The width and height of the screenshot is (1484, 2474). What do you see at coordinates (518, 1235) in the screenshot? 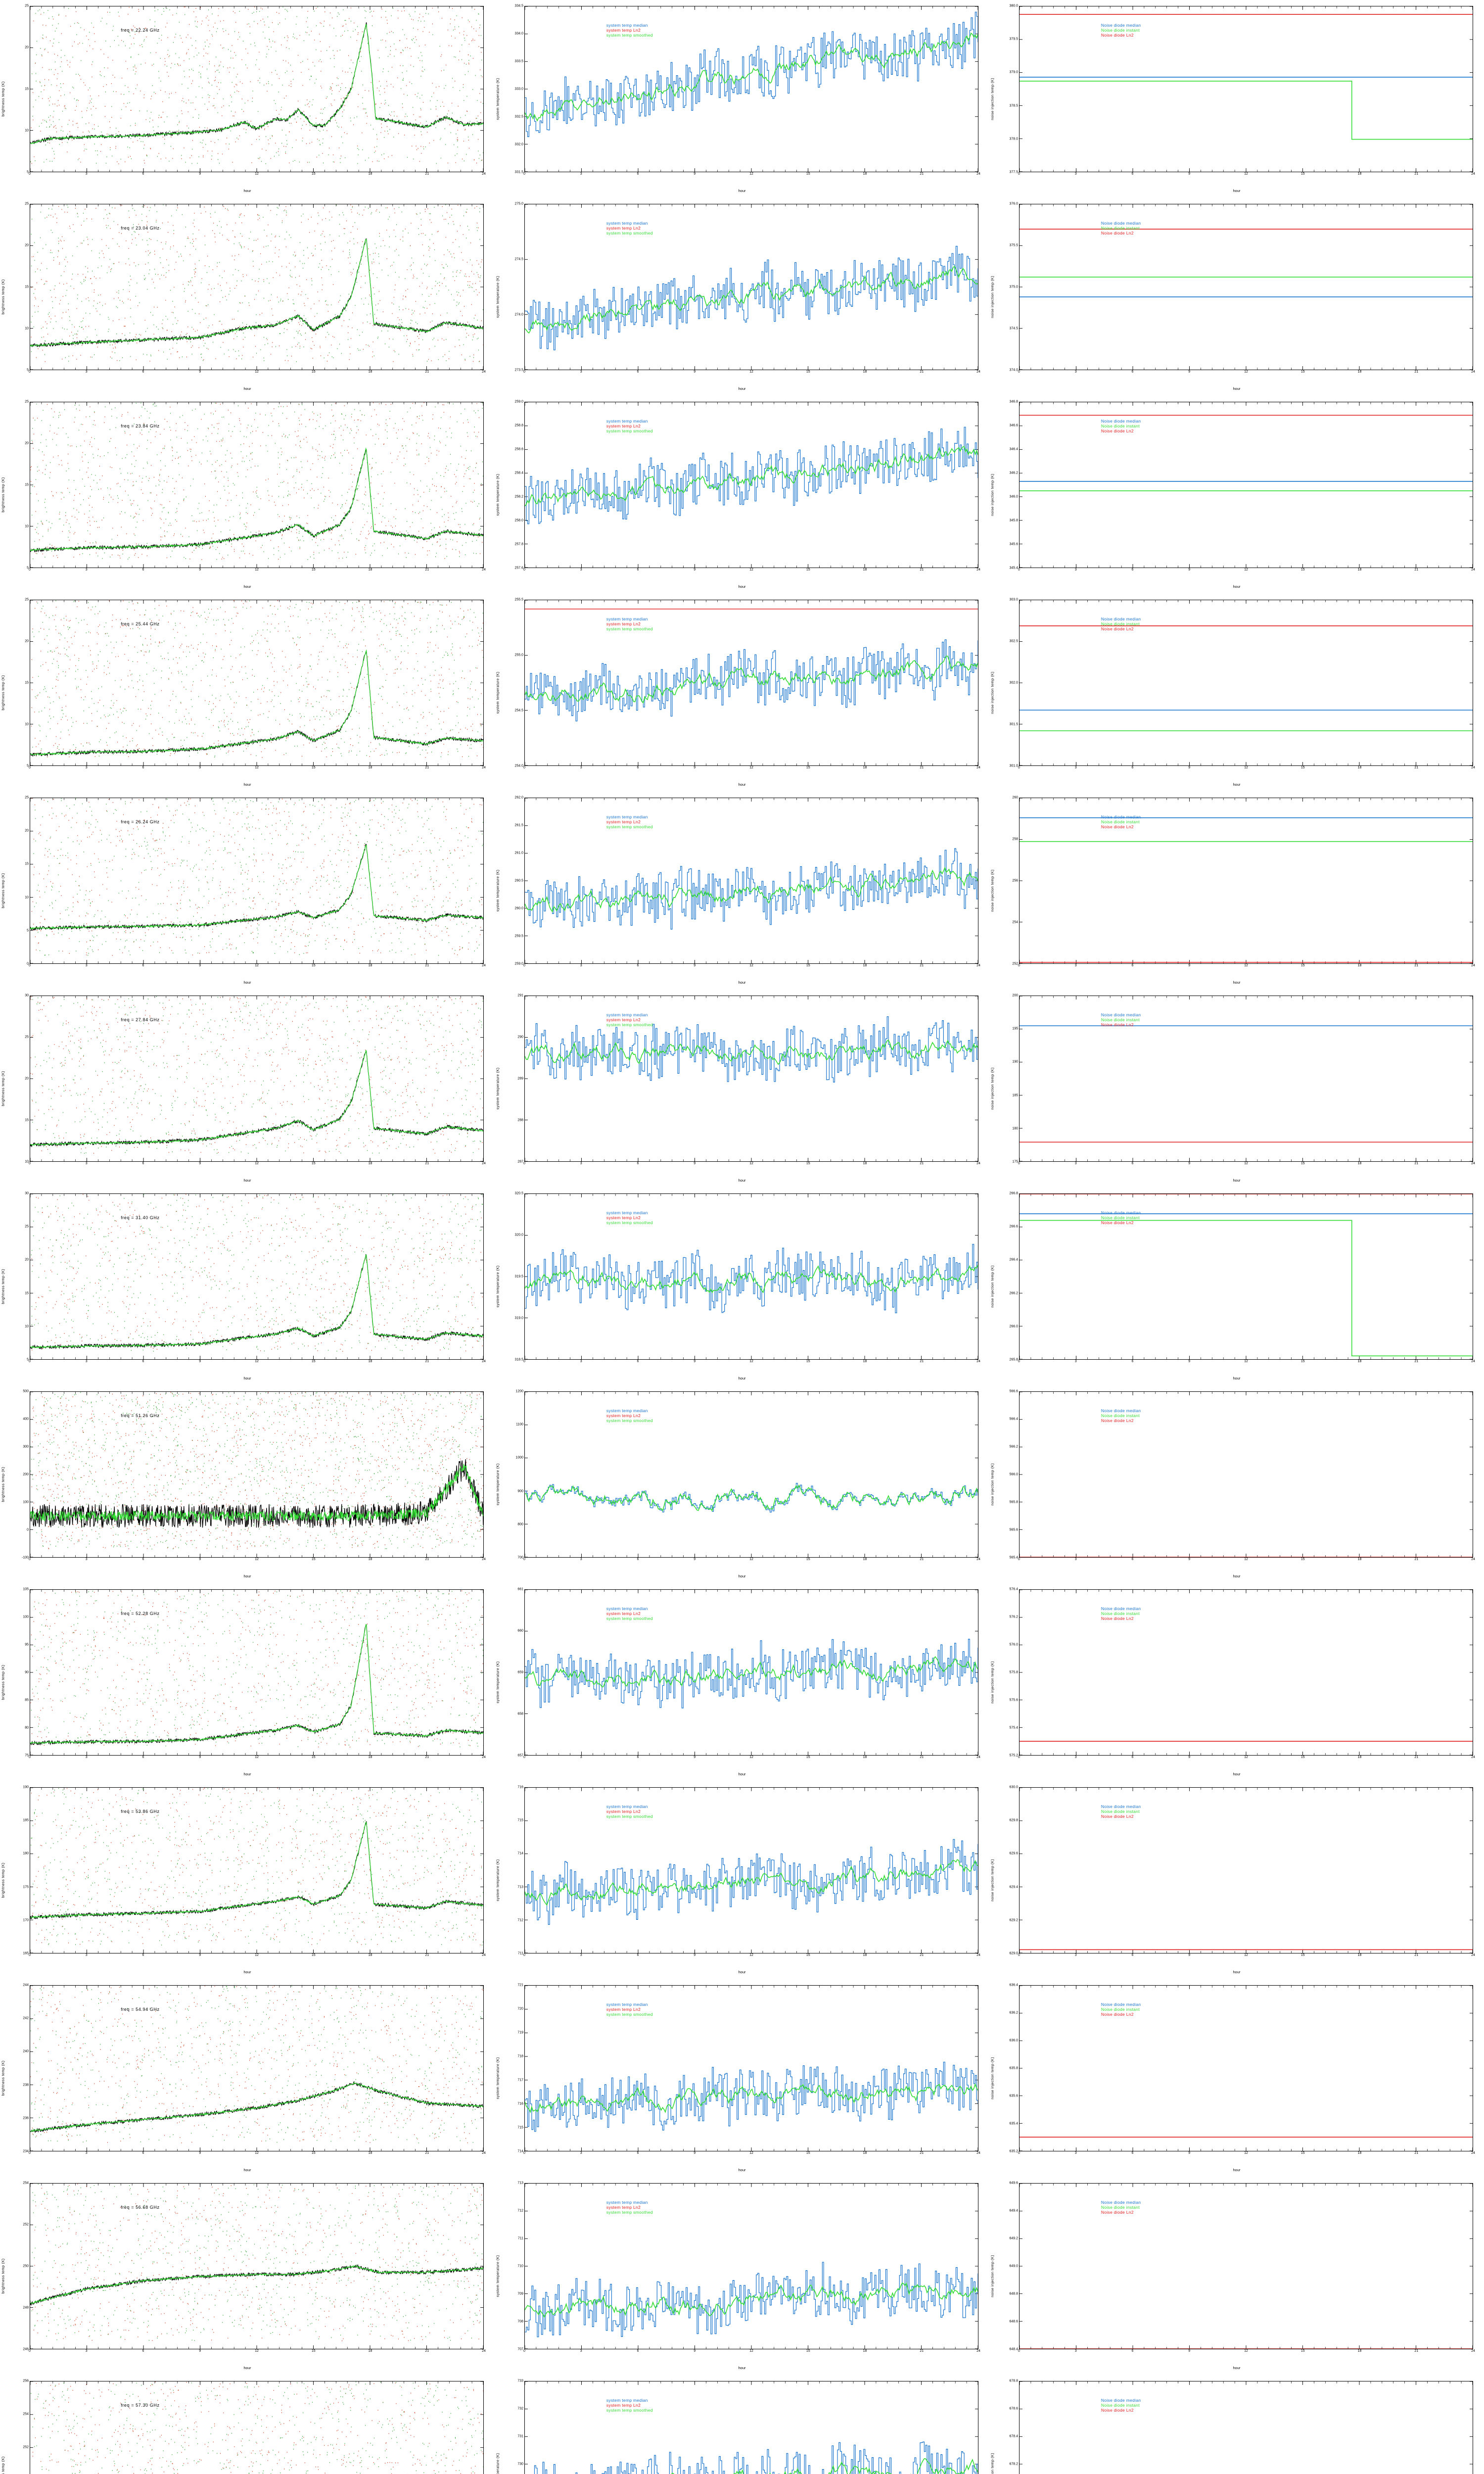
I see `y-tick-label: 320.0` at bounding box center [518, 1235].